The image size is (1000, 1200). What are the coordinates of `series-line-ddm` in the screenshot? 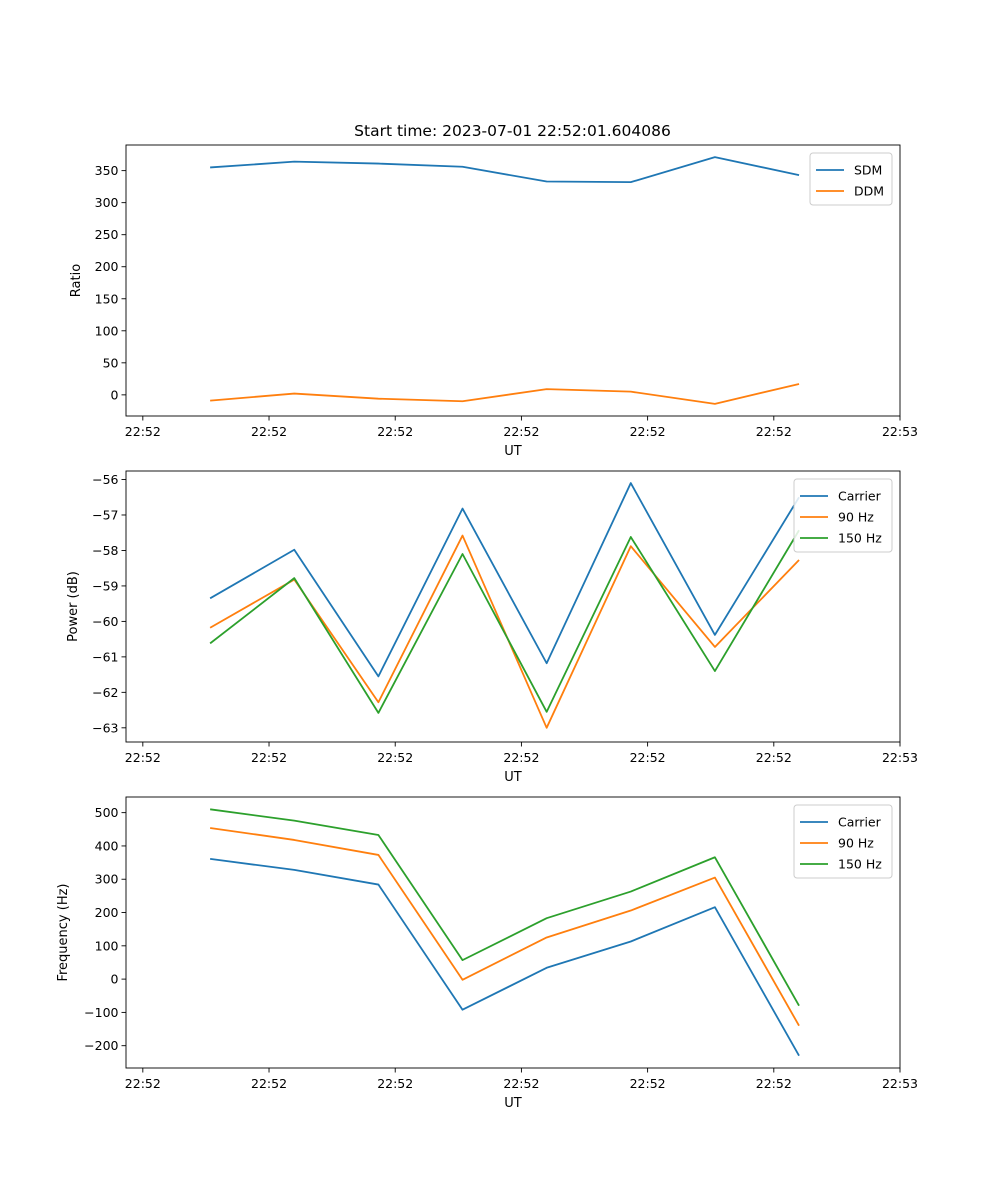 It's located at (505, 394).